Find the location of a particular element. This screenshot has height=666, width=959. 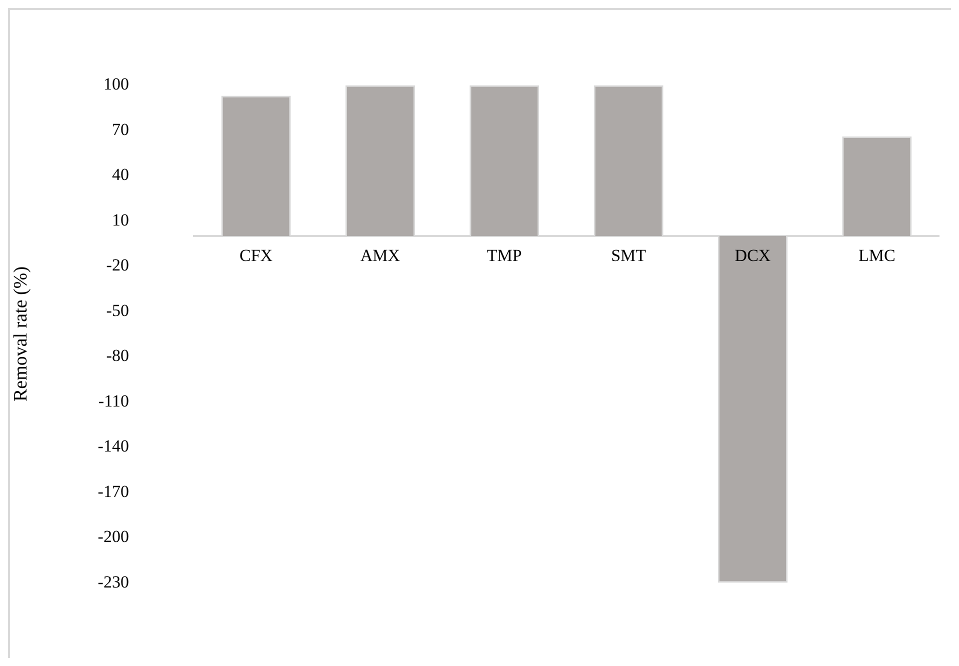

x-tick-label: TMP is located at coordinates (504, 255).